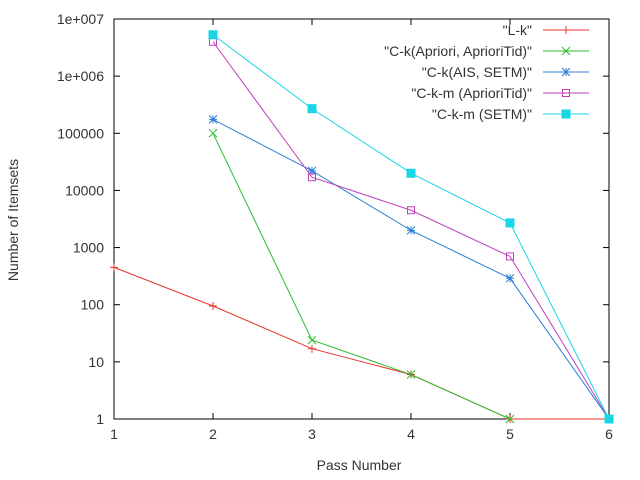 The height and width of the screenshot is (480, 640). What do you see at coordinates (13, 220) in the screenshot?
I see `y-axis-label: Number of Itemsets` at bounding box center [13, 220].